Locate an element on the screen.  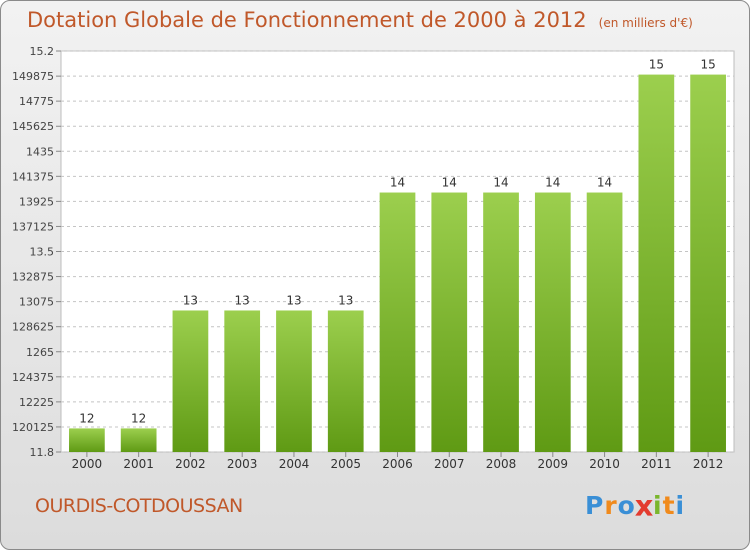
bar-2009 is located at coordinates (552, 322).